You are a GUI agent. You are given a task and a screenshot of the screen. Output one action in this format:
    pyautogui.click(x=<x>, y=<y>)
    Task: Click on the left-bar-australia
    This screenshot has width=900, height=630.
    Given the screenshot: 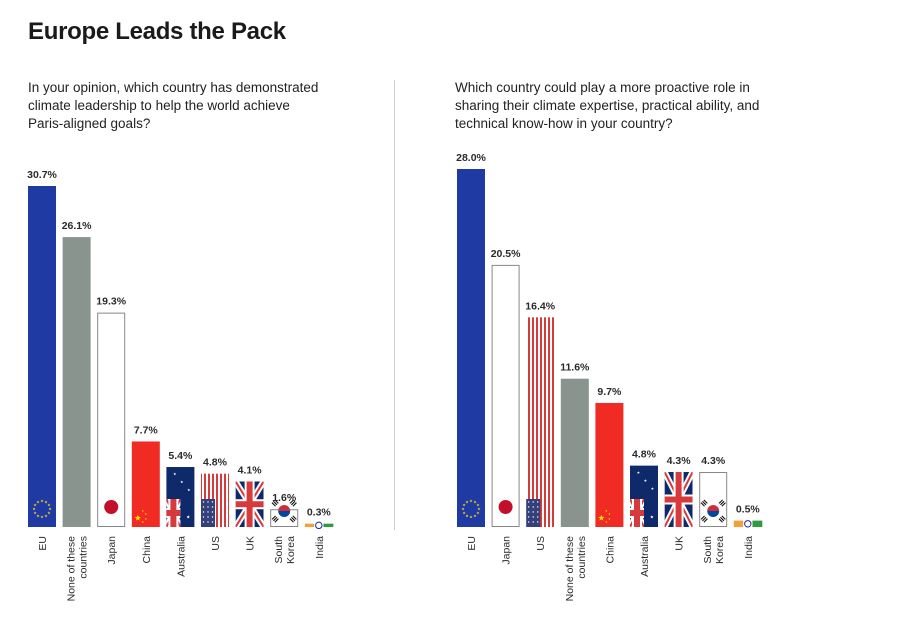 What is the action you would take?
    pyautogui.click(x=180, y=497)
    